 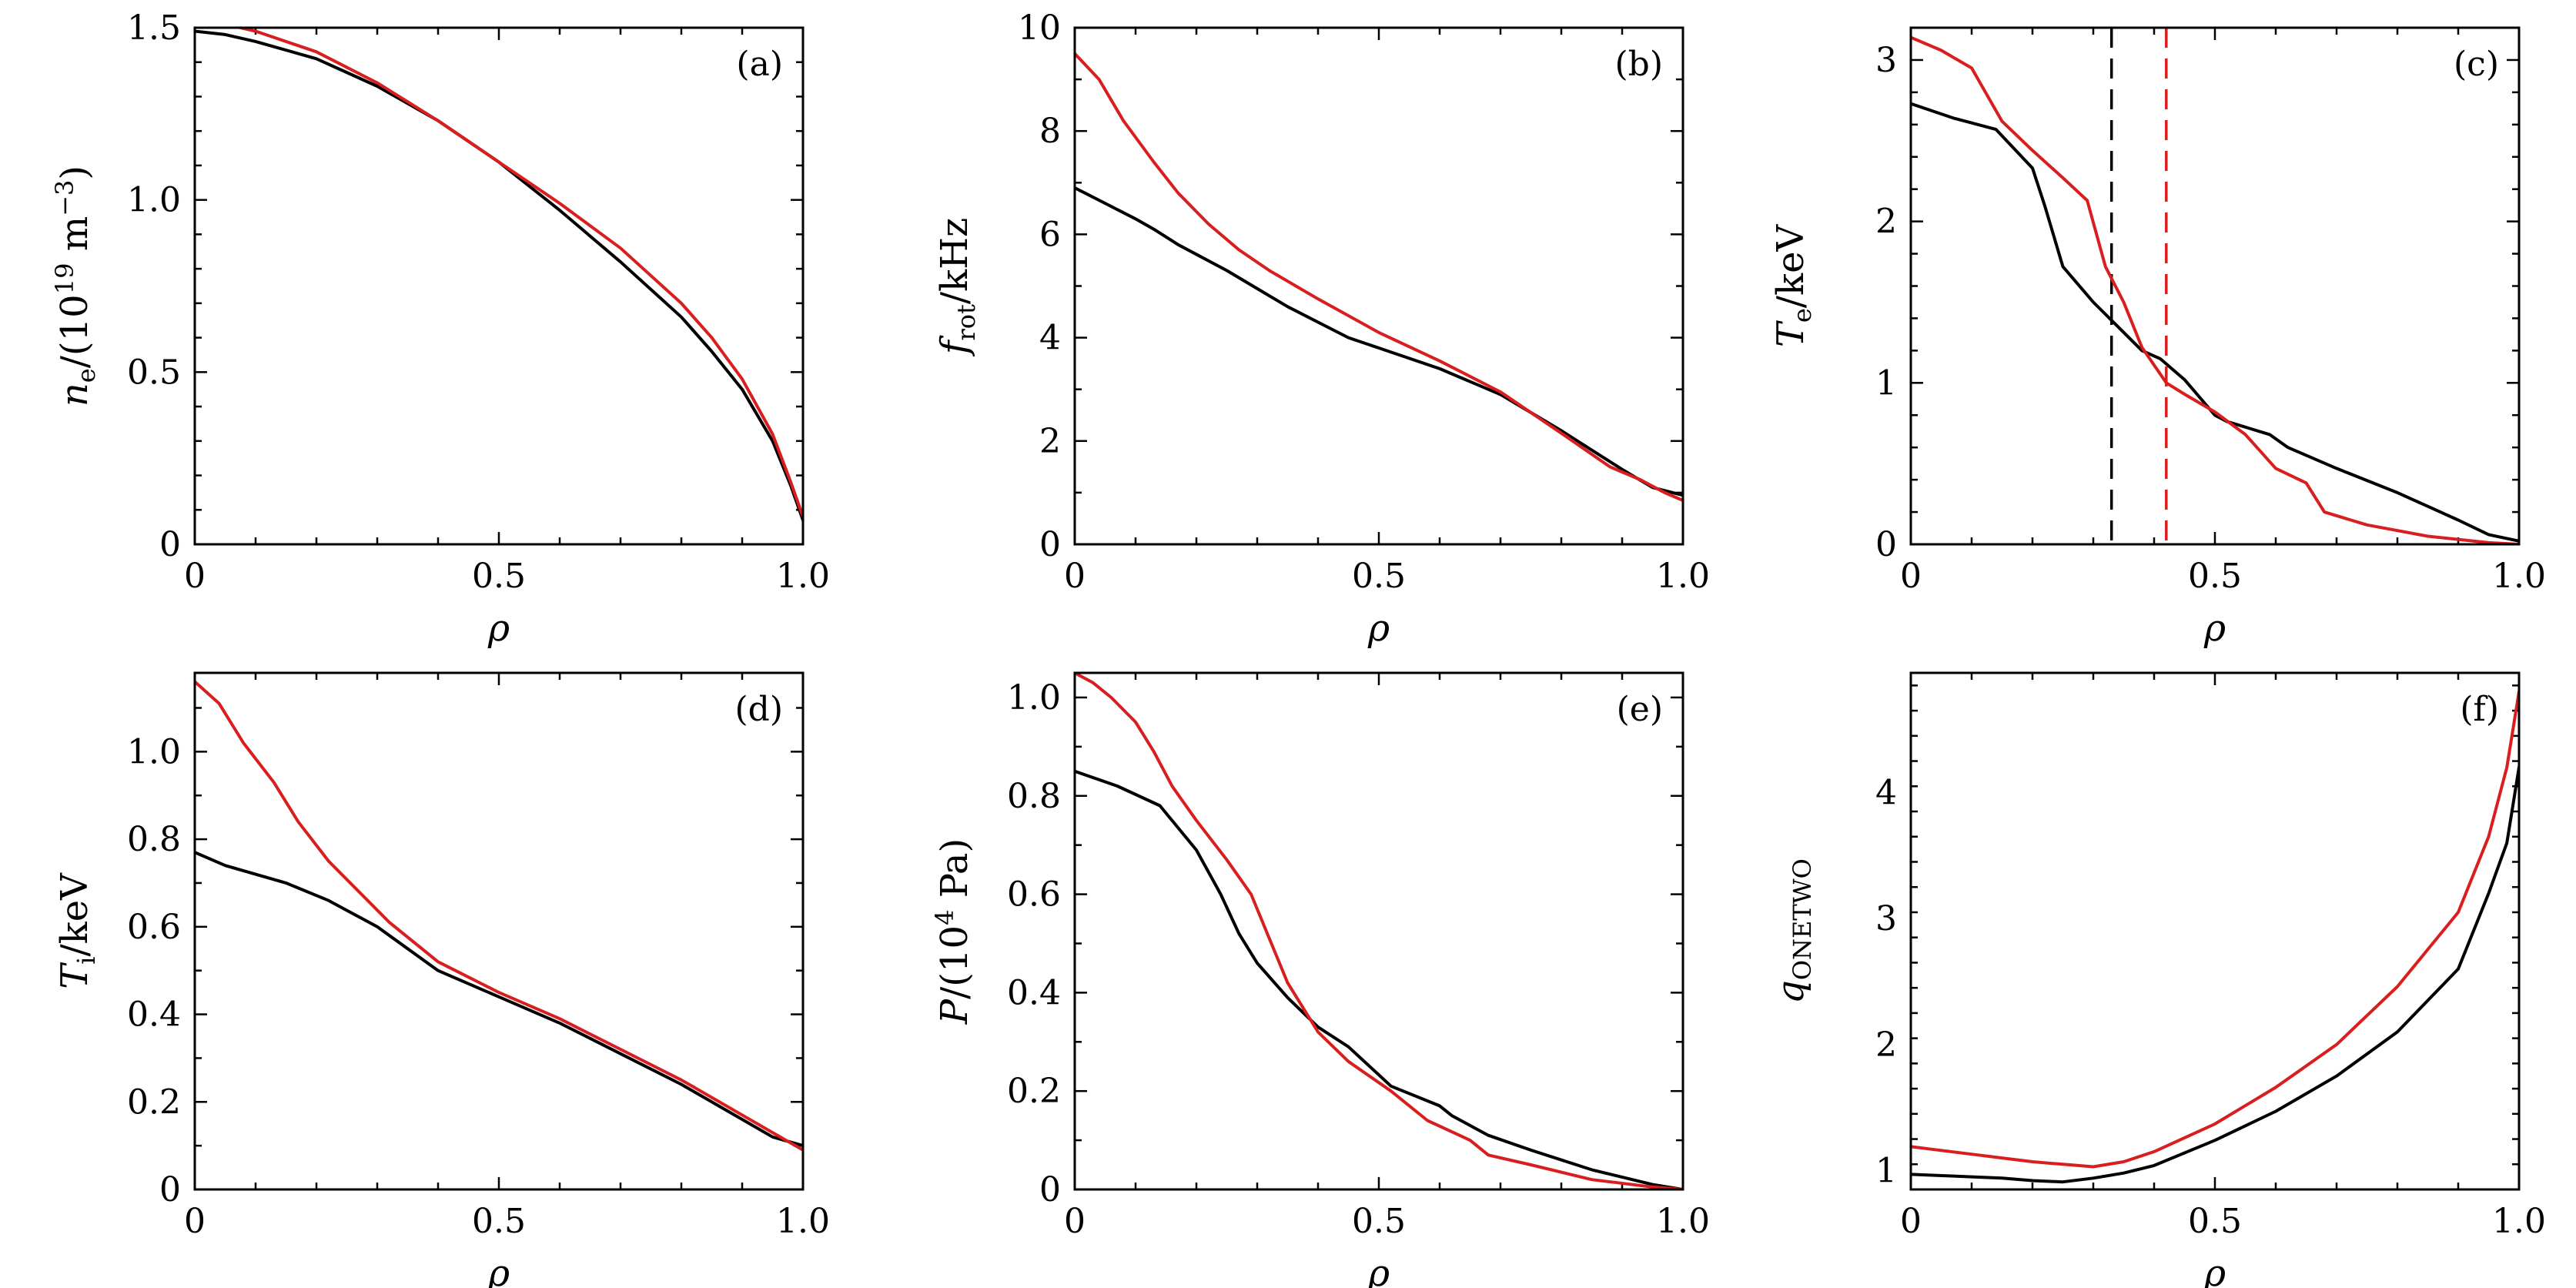 I want to click on y-axis-label-exponent: 4, so click(x=945, y=918).